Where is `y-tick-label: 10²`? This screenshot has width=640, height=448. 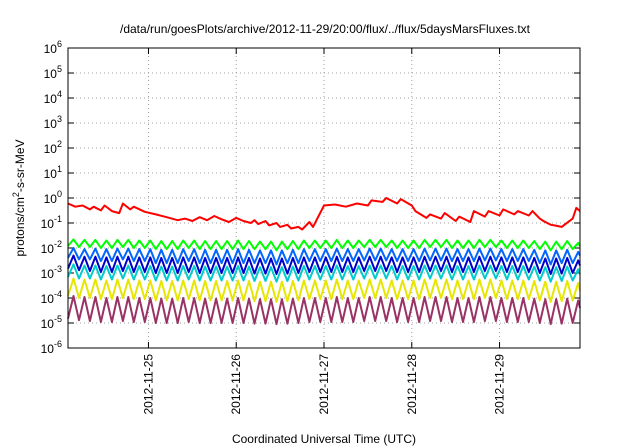 y-tick-label: 10² is located at coordinates (53, 147).